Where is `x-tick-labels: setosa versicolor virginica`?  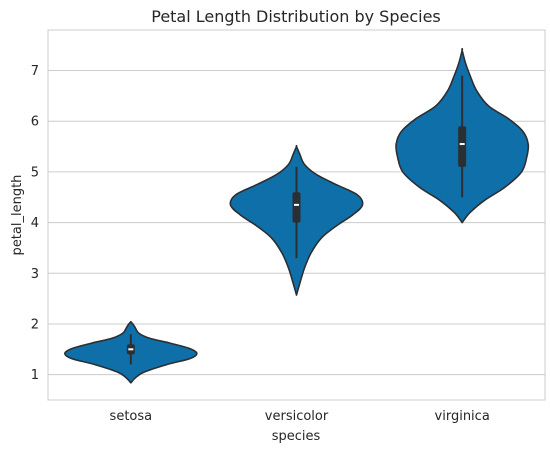
x-tick-labels: setosa versicolor virginica is located at coordinates (300, 416).